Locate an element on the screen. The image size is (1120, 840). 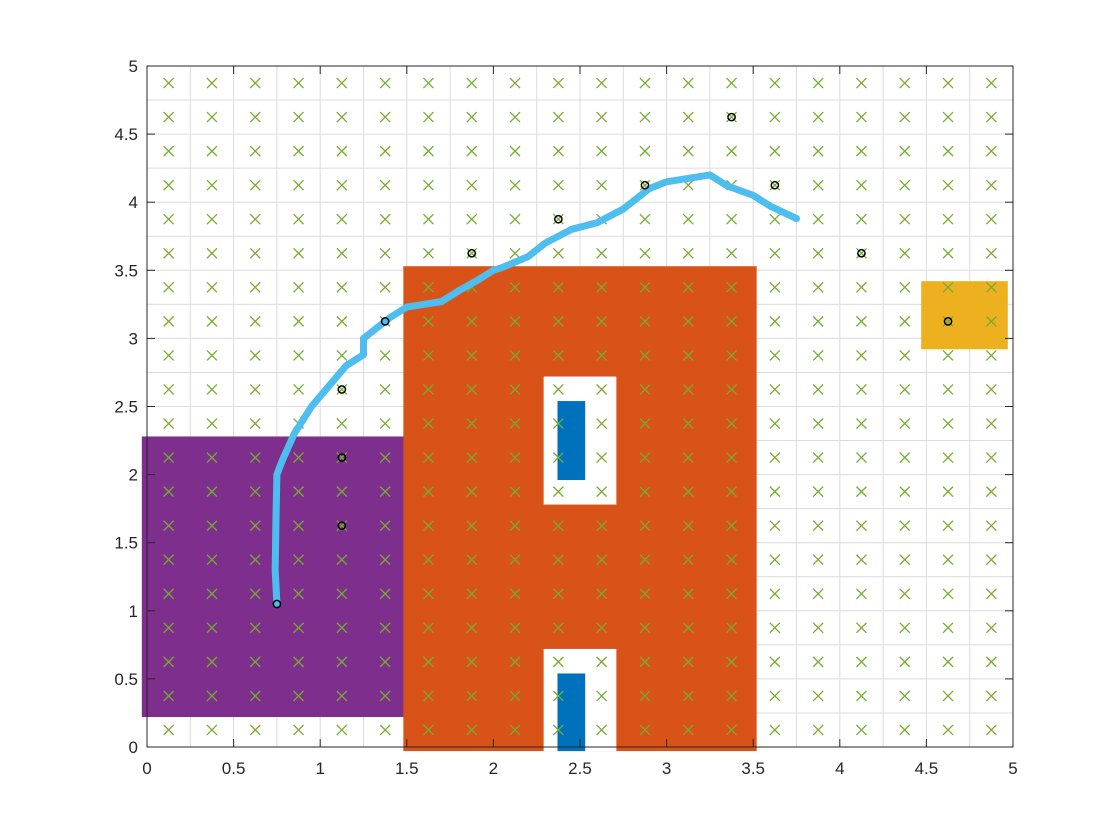
x-tick-label: 5 is located at coordinates (1012, 768).